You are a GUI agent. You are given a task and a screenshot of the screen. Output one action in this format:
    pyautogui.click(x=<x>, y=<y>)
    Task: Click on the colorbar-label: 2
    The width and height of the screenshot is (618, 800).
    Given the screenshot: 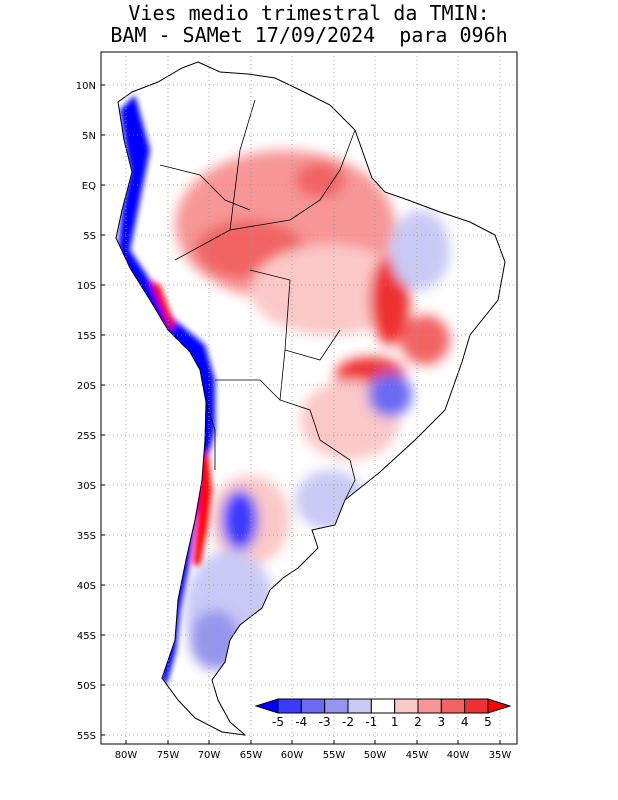 What is the action you would take?
    pyautogui.click(x=418, y=722)
    